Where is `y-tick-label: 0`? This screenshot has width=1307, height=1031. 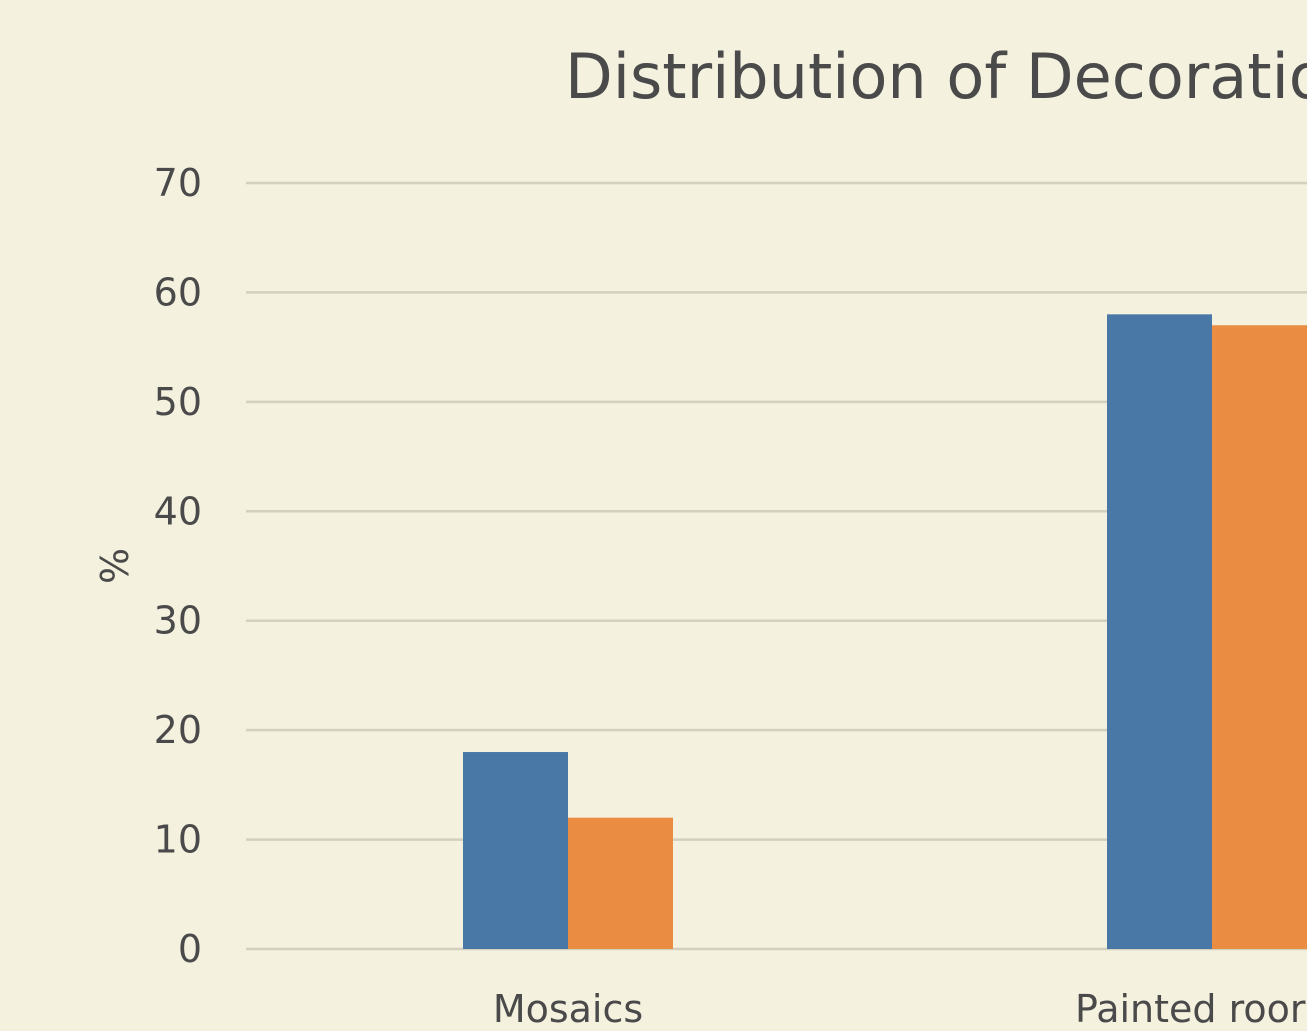
y-tick-label: 0 is located at coordinates (190, 949).